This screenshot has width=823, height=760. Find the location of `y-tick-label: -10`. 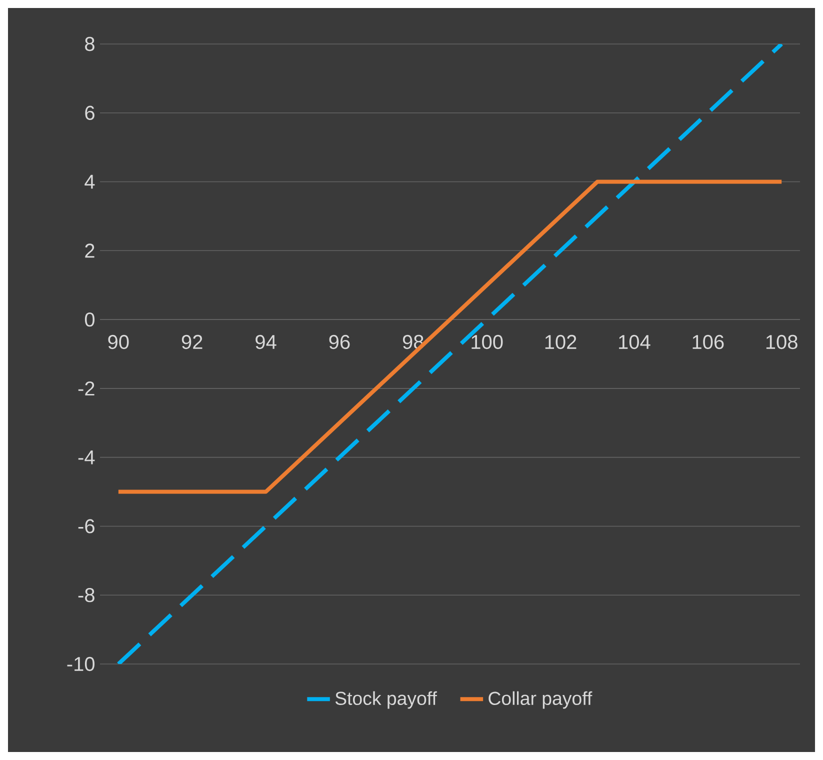

y-tick-label: -10 is located at coordinates (80, 664).